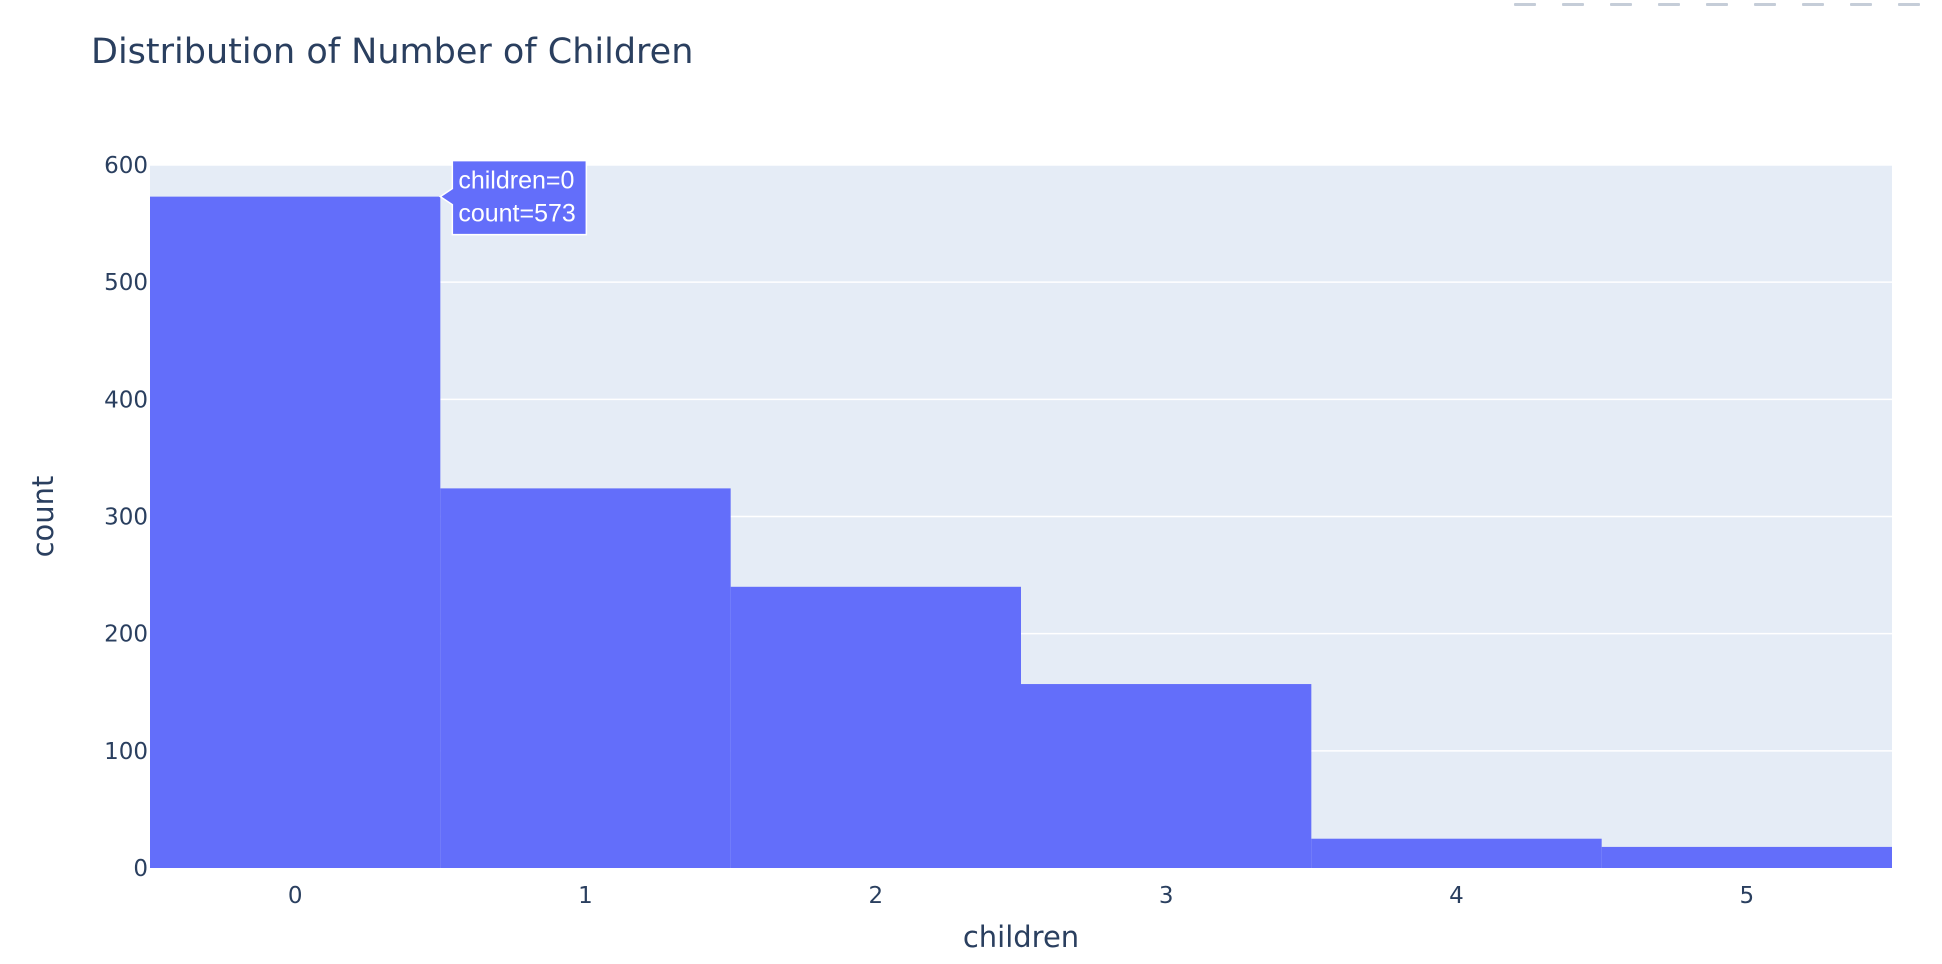  What do you see at coordinates (1166, 896) in the screenshot?
I see `x-tick-label: 3` at bounding box center [1166, 896].